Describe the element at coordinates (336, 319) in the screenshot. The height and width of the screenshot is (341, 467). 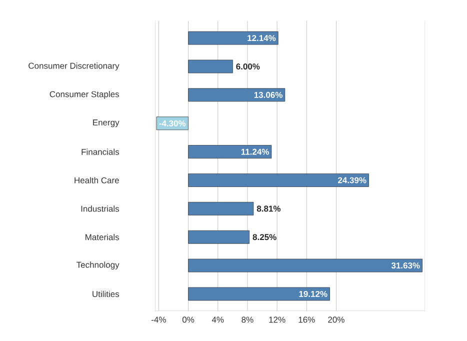
I see `x-tick-label: 20%` at that location.